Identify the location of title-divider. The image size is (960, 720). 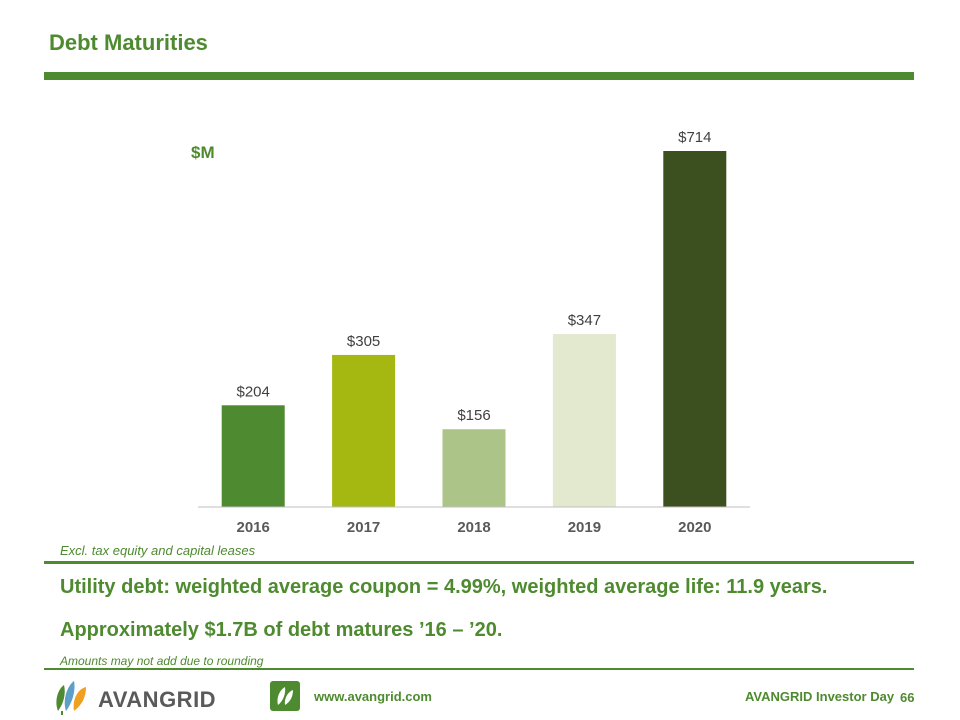
(479, 76).